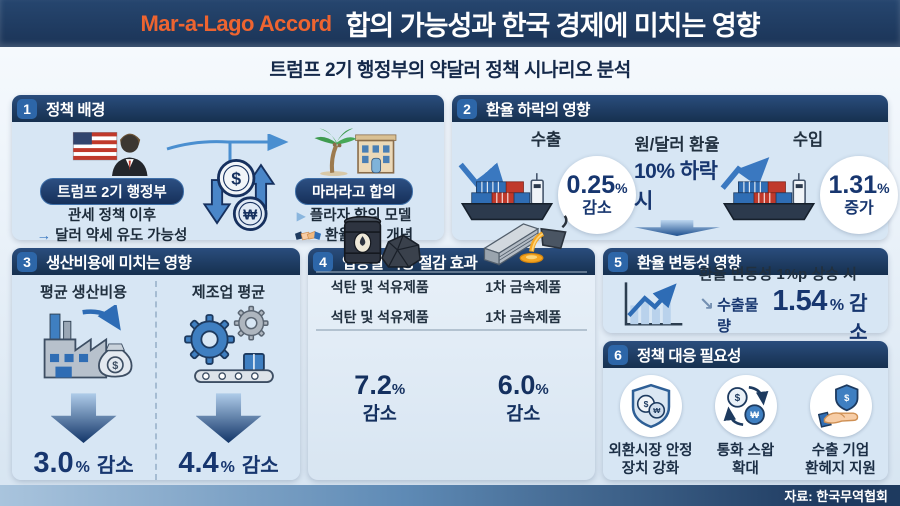  Describe the element at coordinates (523, 317) in the screenshot. I see `column-top-label: 1차 금속제품` at that location.